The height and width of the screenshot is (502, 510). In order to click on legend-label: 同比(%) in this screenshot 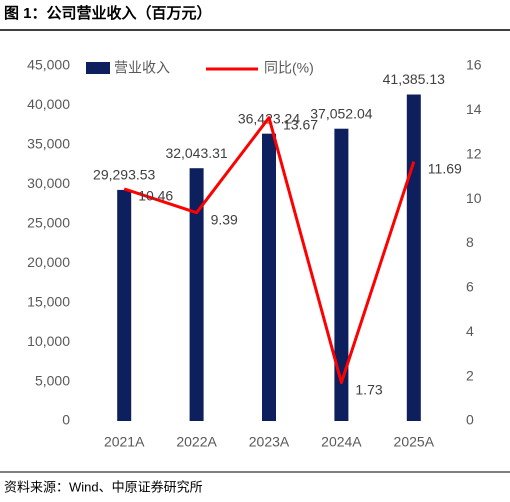, I will do `click(289, 68)`.